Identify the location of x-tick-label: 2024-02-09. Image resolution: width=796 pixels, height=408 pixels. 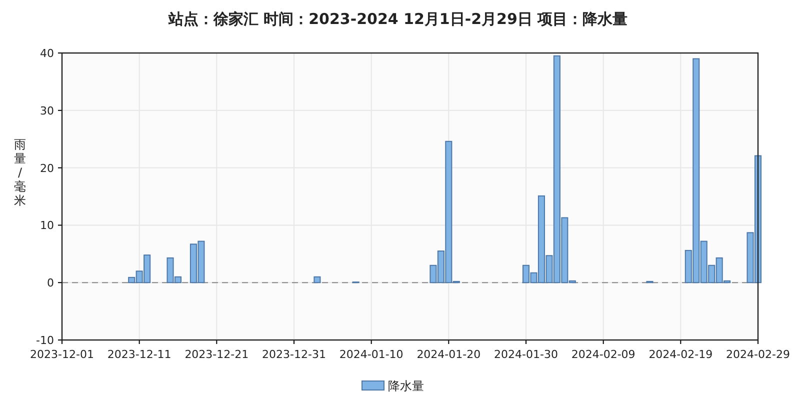
(603, 354).